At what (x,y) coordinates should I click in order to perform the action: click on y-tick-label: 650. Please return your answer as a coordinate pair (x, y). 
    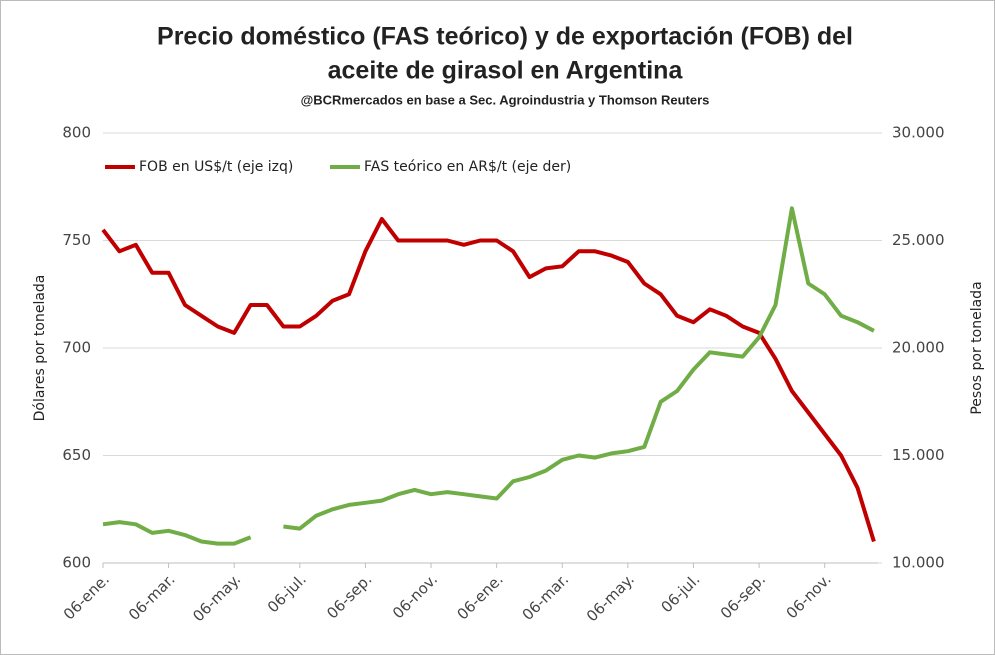
    Looking at the image, I should click on (76, 455).